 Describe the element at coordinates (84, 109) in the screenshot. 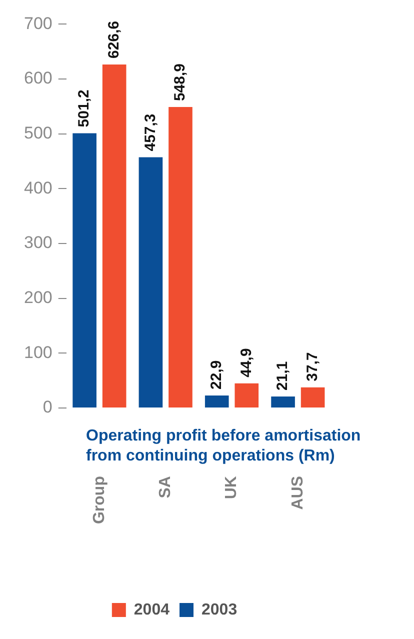

I see `data-label: 501,2` at that location.